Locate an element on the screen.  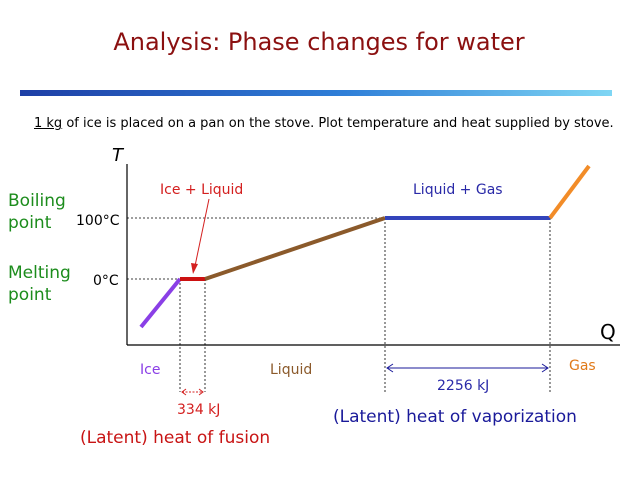
x-axis-label: Q is located at coordinates (608, 332).